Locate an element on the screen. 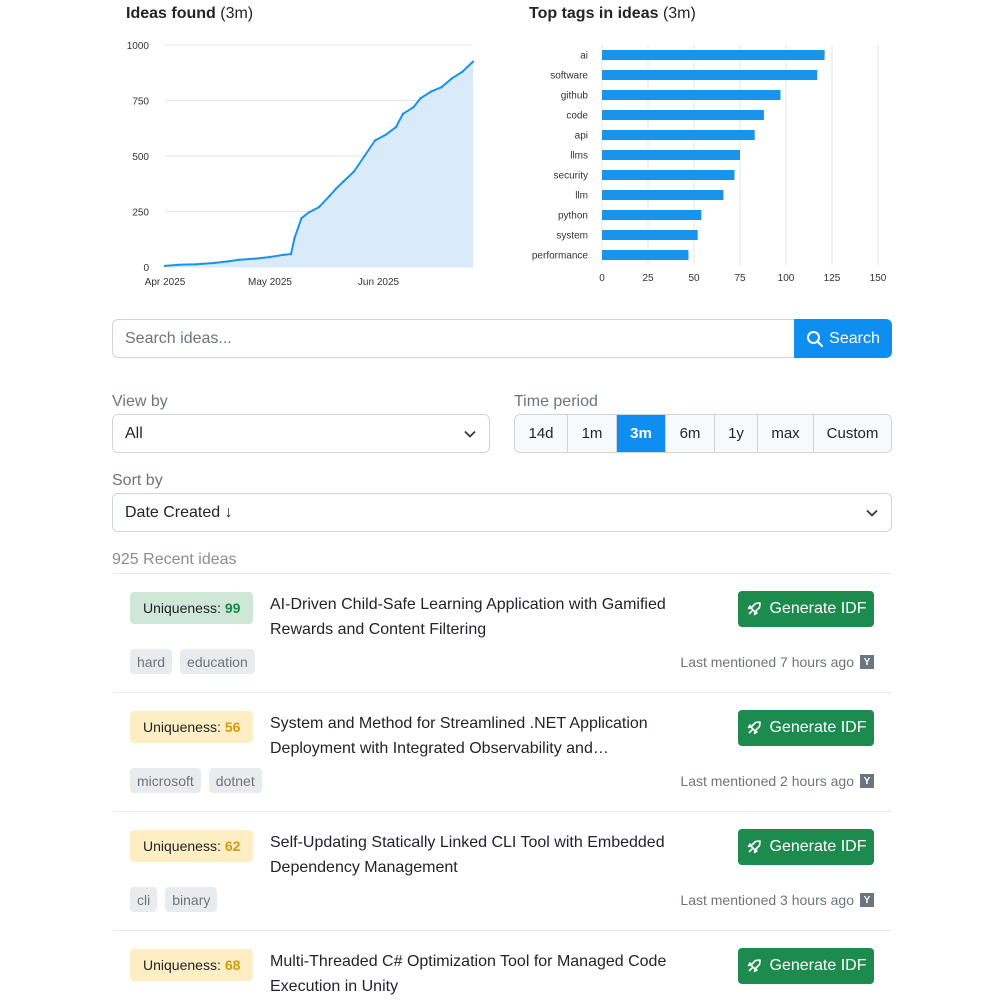 The width and height of the screenshot is (1000, 1000). x-tick-label: Apr 2025 is located at coordinates (165, 282).